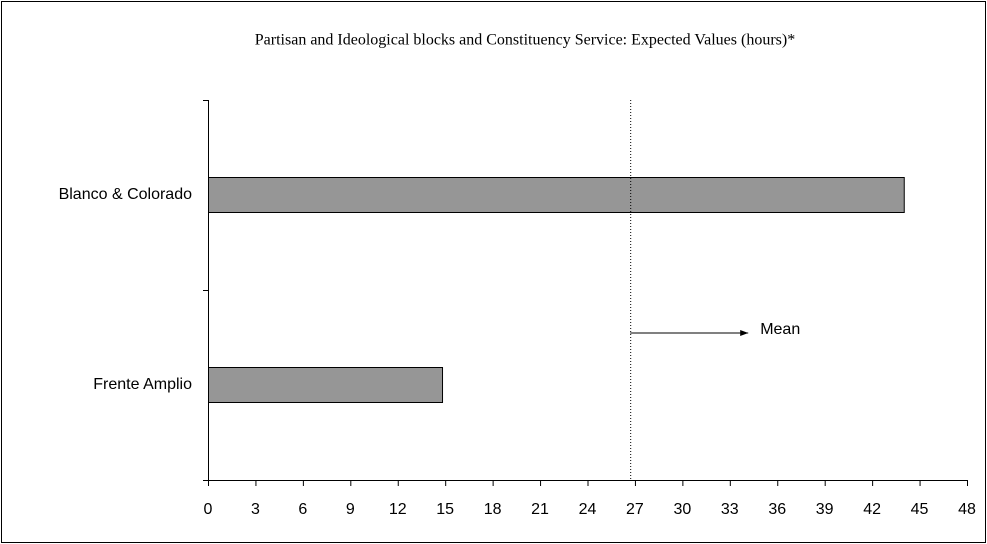  I want to click on x-tick-label: 0, so click(208, 509).